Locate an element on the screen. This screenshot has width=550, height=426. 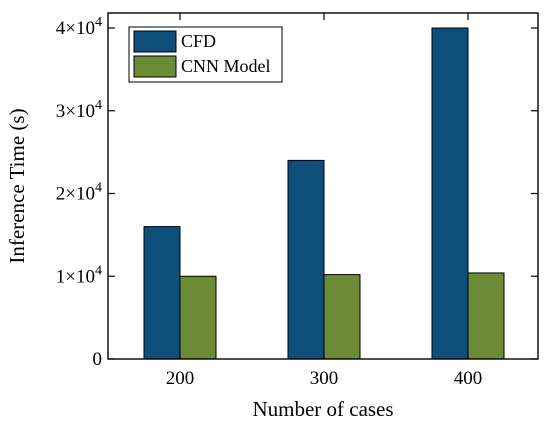
legend-label-cfd: CFD is located at coordinates (198, 41).